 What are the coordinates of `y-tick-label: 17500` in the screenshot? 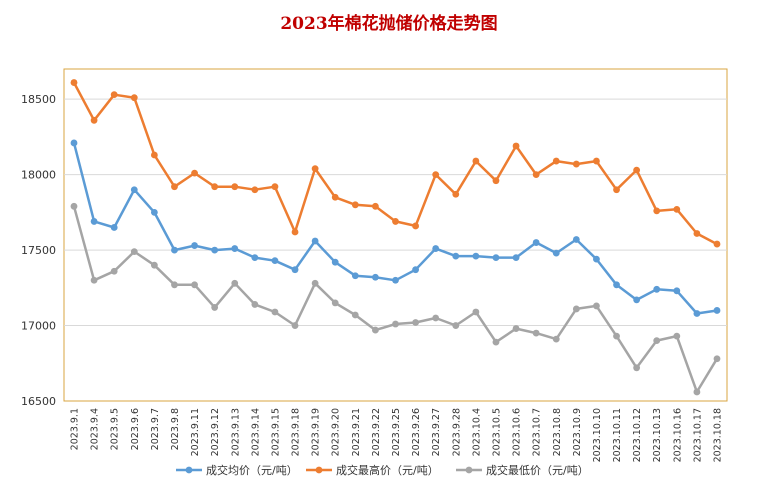 It's located at (38, 250).